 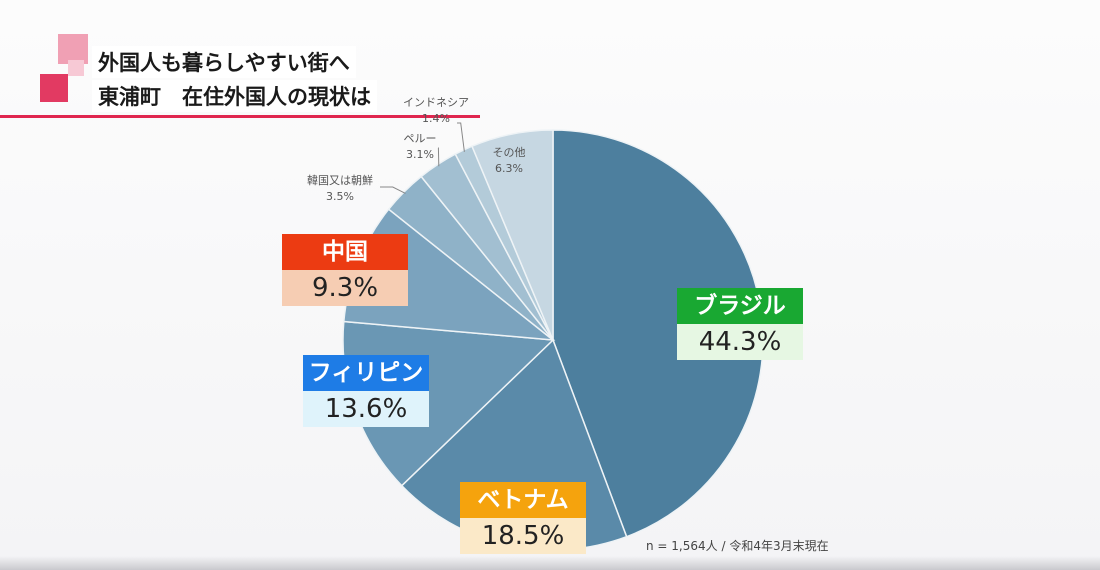 What do you see at coordinates (740, 342) in the screenshot?
I see `slice-label-value: 44.3%` at bounding box center [740, 342].